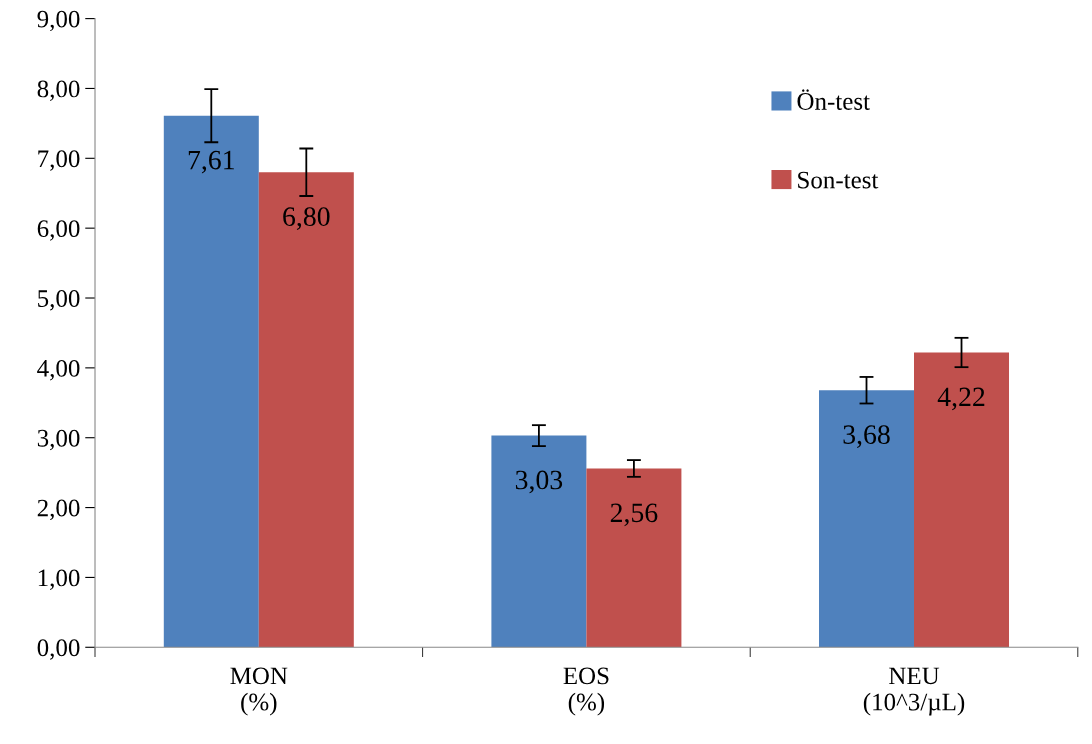 The image size is (1092, 744). I want to click on y-tick-label: 7,00, so click(59, 160).